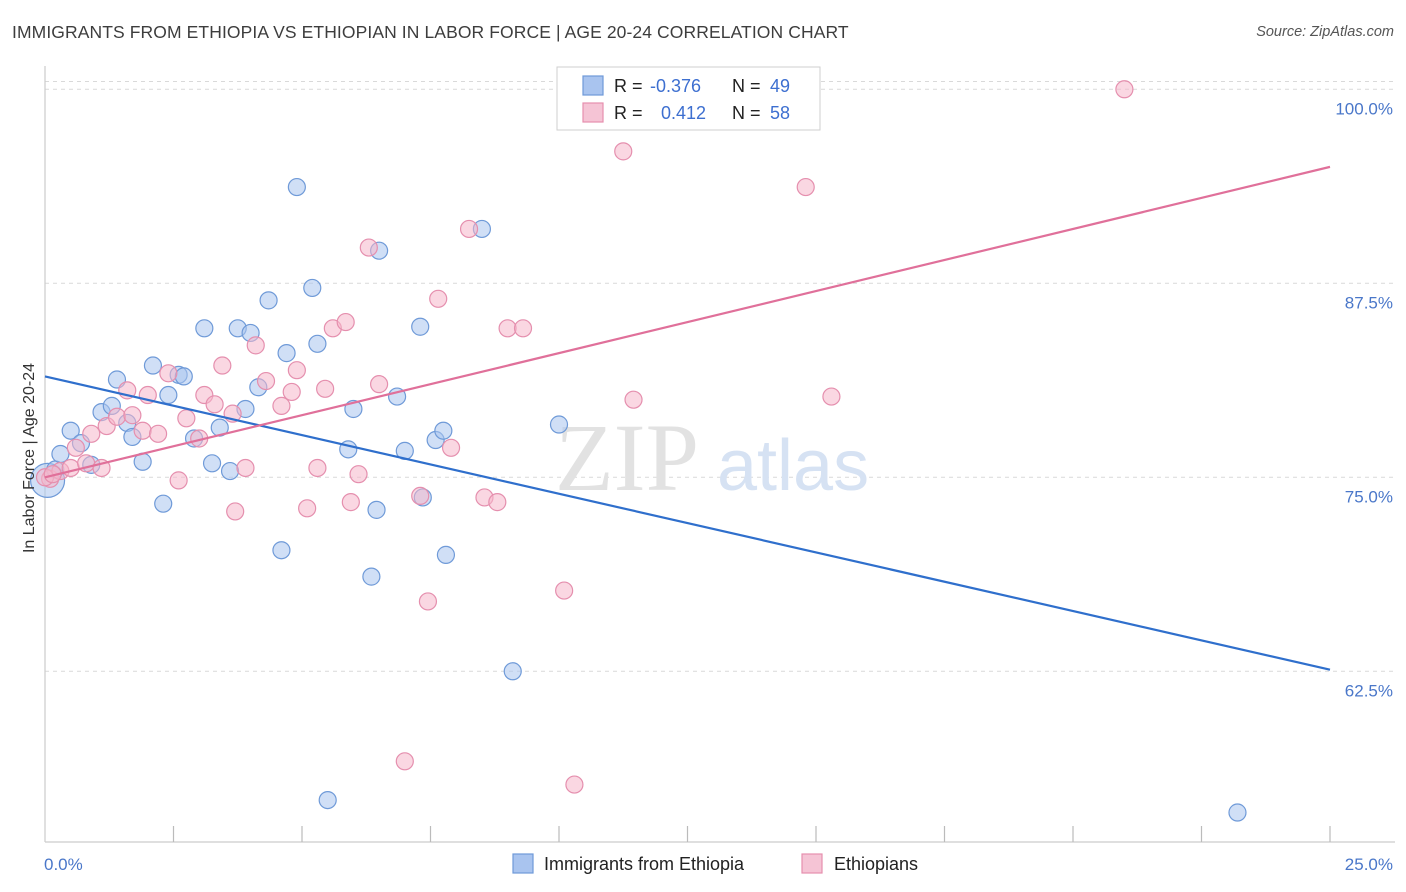  What do you see at coordinates (593, 112) in the screenshot?
I see `legend-swatch-pink` at bounding box center [593, 112].